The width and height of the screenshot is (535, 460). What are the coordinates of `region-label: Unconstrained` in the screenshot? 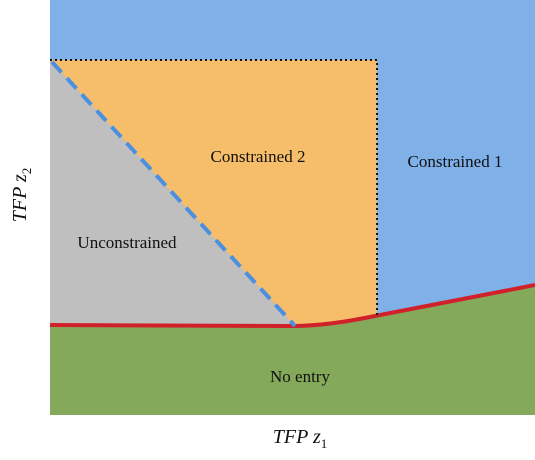 It's located at (127, 242).